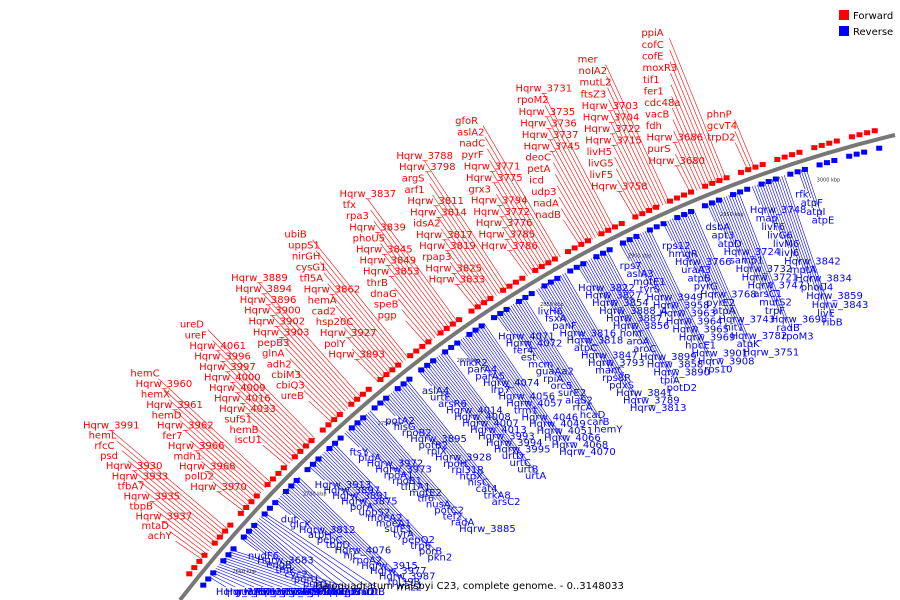 Image resolution: width=900 pixels, height=600 pixels. What do you see at coordinates (823, 279) in the screenshot?
I see `reverse-gene-label: Hqrw_3834` at bounding box center [823, 279].